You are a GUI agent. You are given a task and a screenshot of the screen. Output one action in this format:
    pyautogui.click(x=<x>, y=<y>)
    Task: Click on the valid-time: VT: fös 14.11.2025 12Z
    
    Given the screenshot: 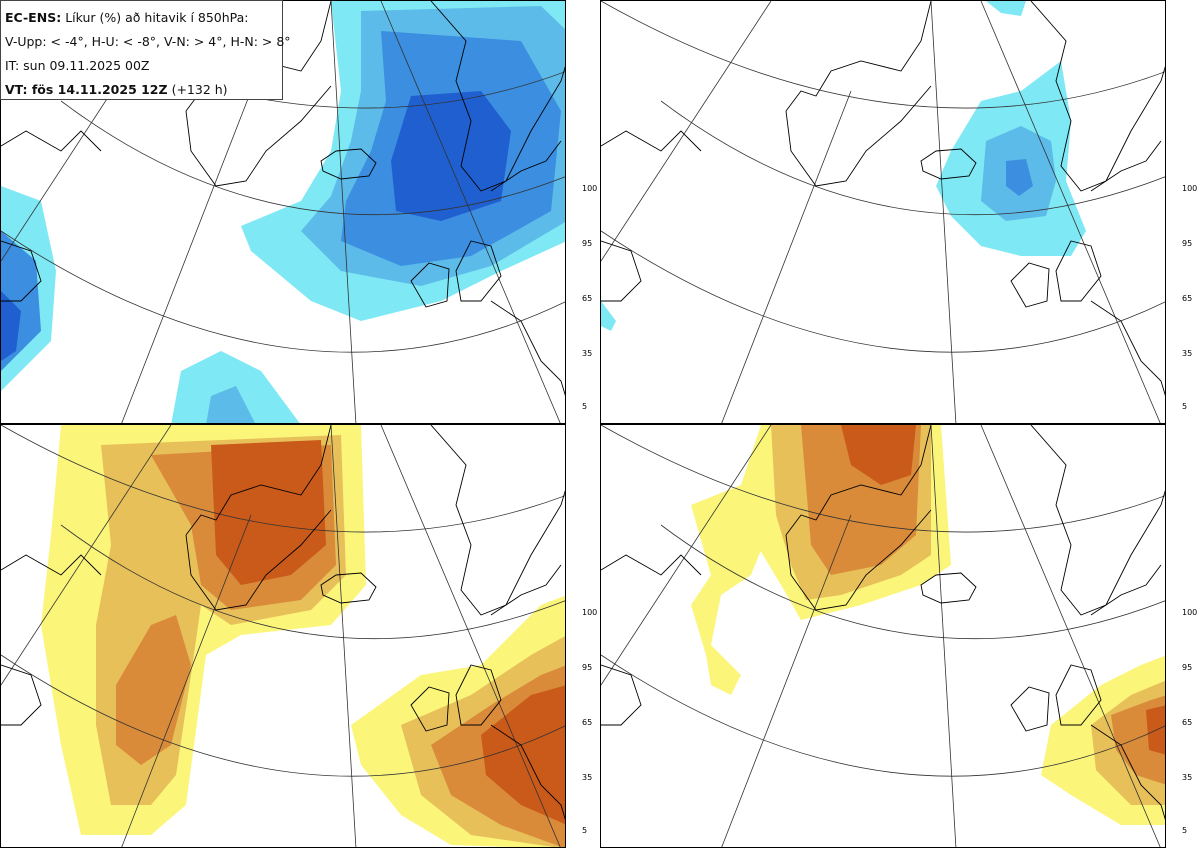 What is the action you would take?
    pyautogui.click(x=86, y=89)
    